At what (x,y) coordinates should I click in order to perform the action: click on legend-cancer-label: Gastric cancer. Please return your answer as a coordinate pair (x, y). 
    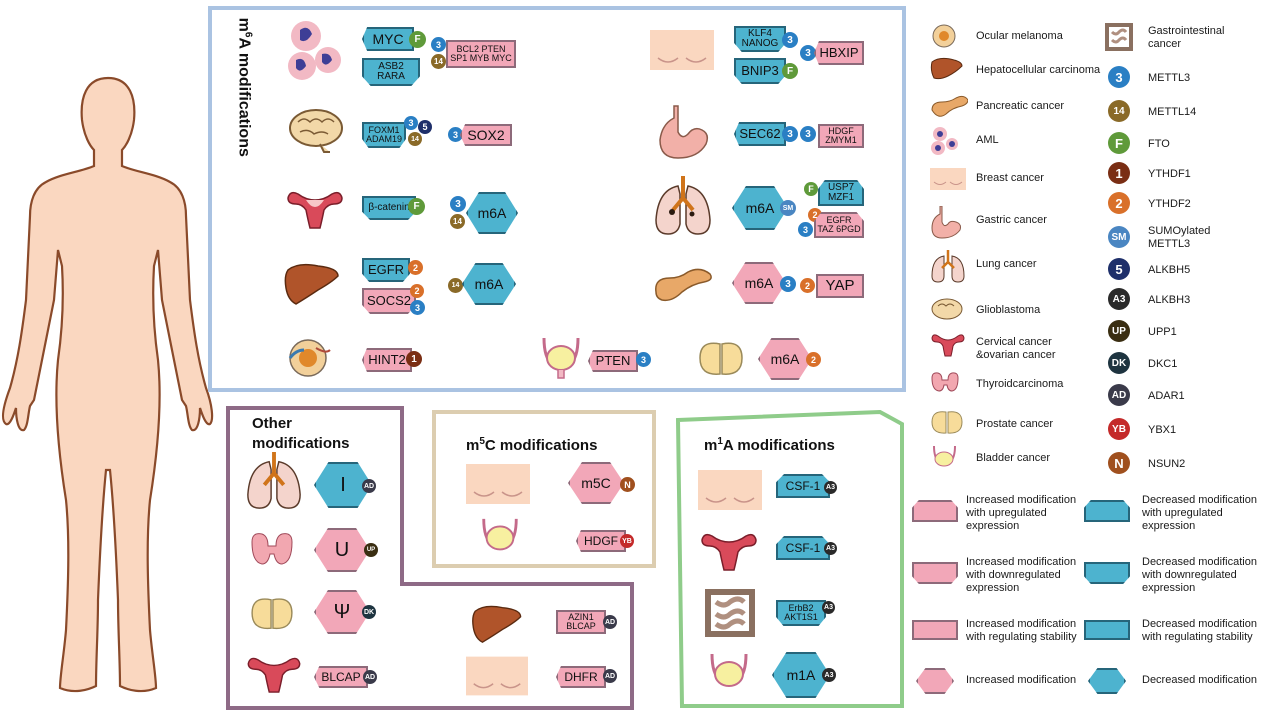
    Looking at the image, I should click on (1011, 220).